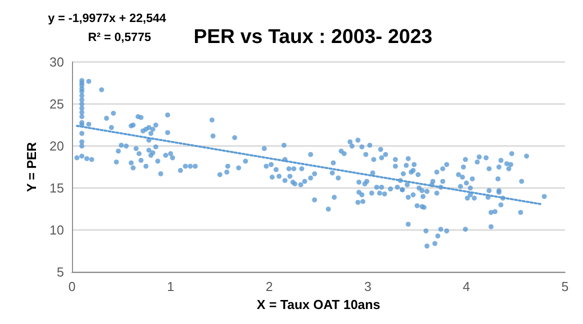 This screenshot has width=583, height=324. Describe the element at coordinates (31, 166) in the screenshot. I see `y-axis-title: Y = PER` at that location.